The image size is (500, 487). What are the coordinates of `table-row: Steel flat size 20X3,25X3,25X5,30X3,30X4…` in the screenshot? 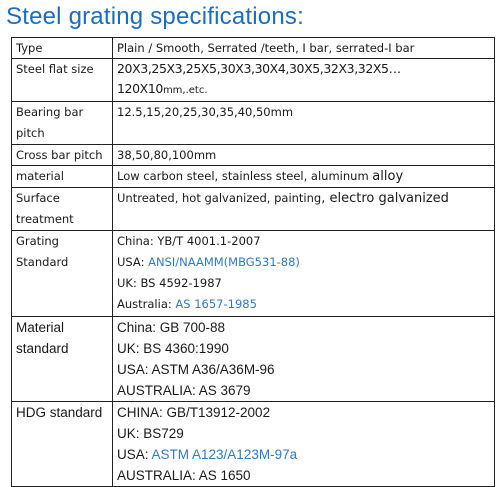 It's located at (253, 80).